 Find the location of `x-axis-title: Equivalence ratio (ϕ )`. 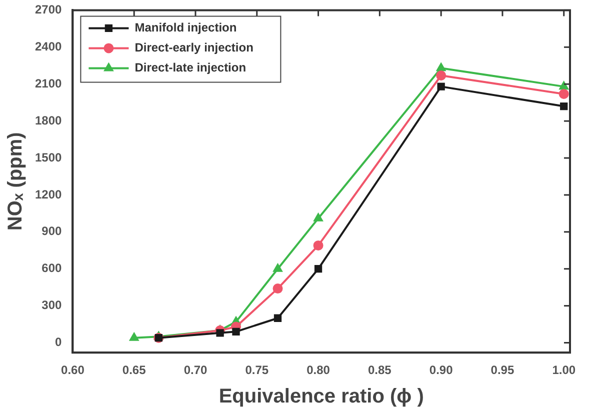

x-axis-title: Equivalence ratio (ϕ ) is located at coordinates (321, 397).